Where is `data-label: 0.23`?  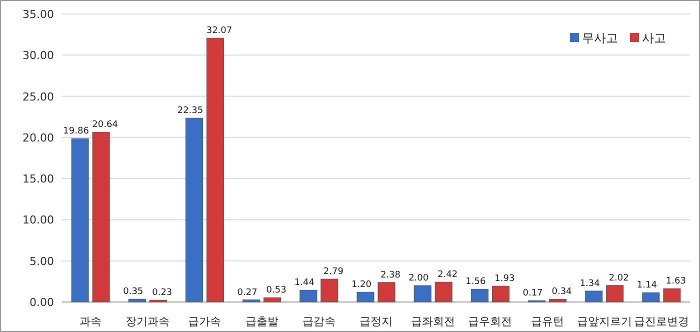 data-label: 0.23 is located at coordinates (162, 293).